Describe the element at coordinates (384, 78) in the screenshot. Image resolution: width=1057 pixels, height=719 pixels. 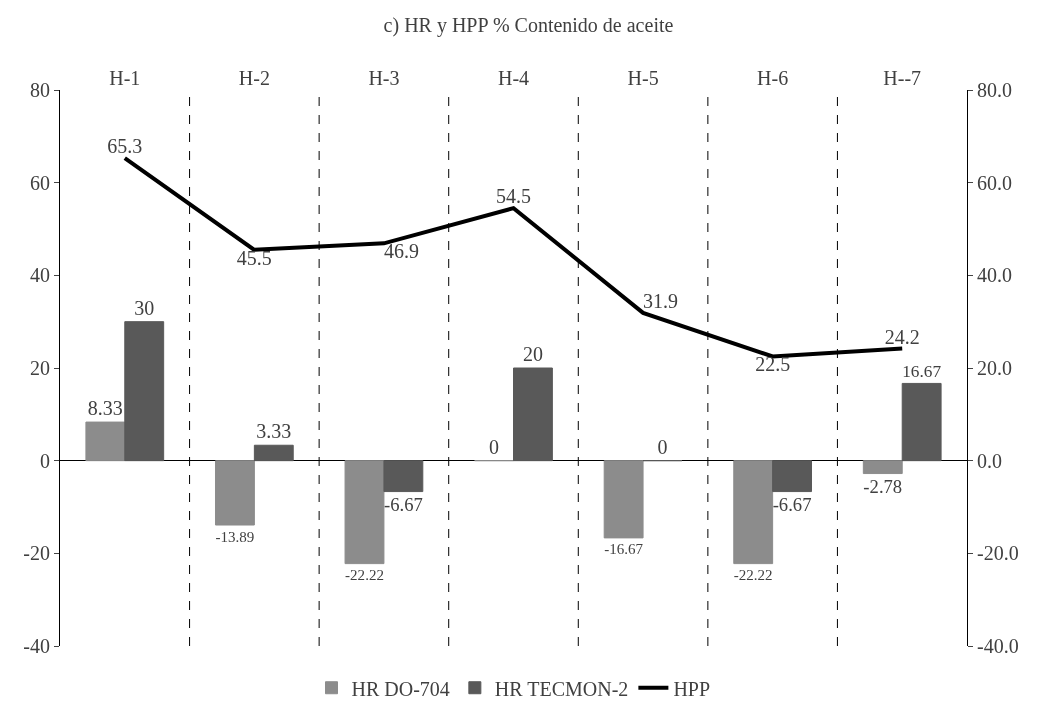
I see `x-tick-label: H-3` at that location.